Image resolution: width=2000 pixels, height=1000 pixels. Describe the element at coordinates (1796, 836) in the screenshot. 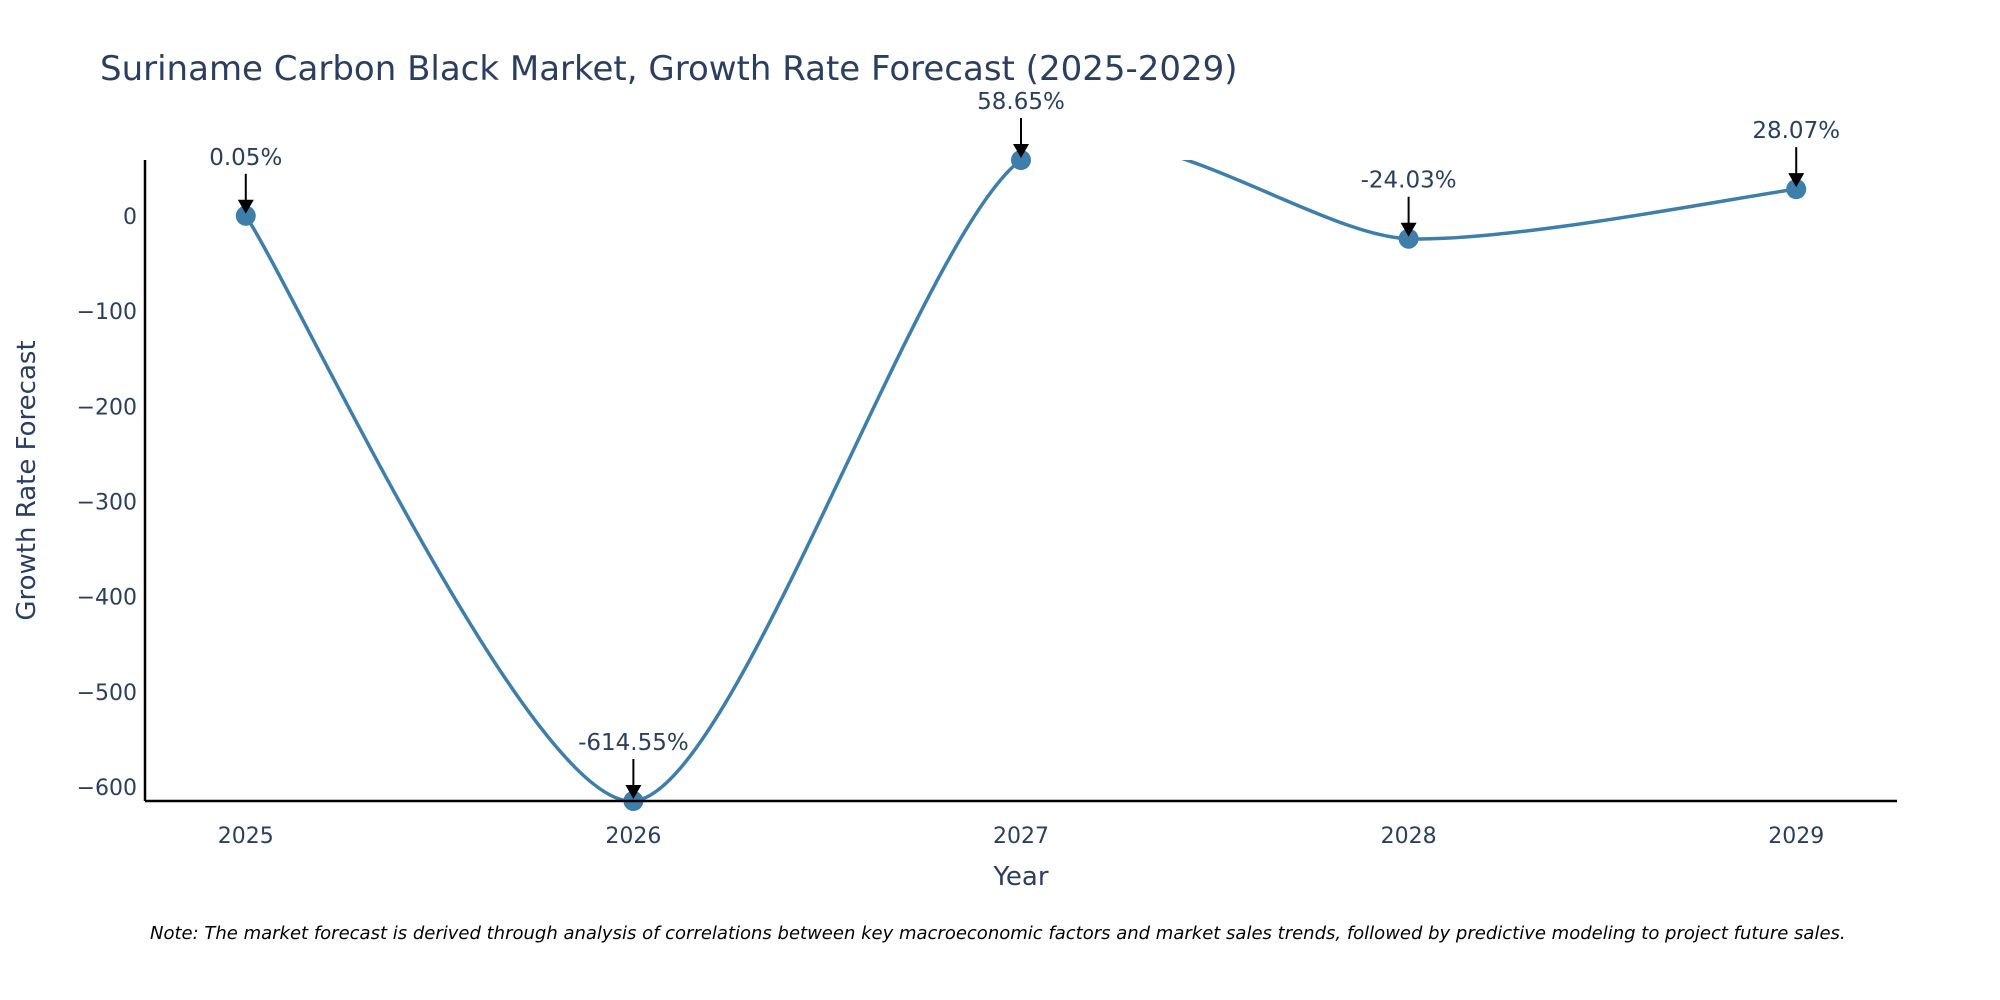

I see `x-tick-label: 2029` at that location.